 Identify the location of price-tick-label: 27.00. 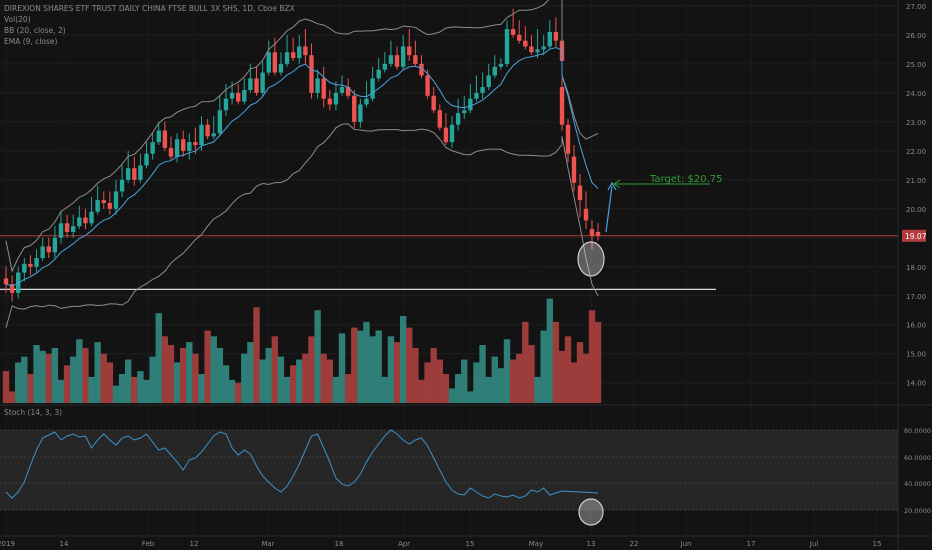
(916, 7).